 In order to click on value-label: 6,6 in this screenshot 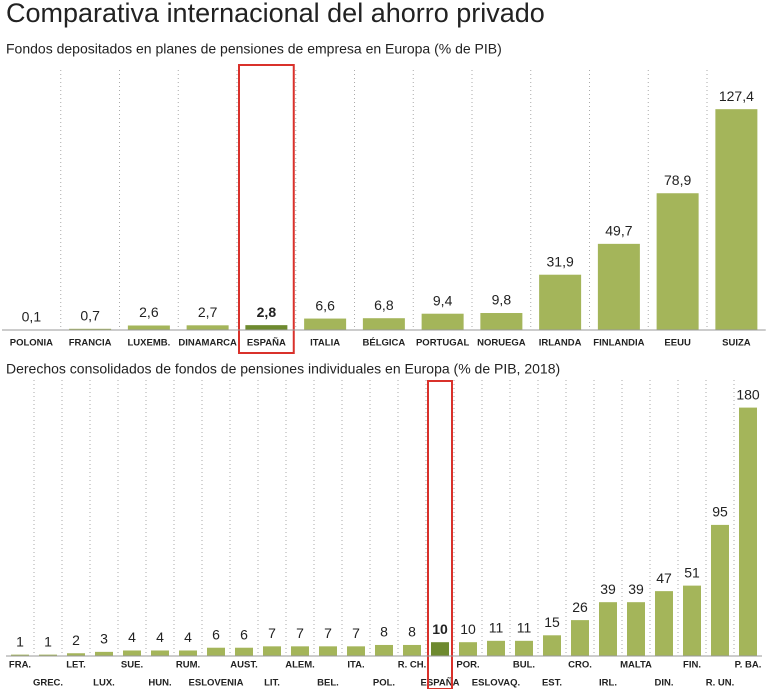, I will do `click(325, 305)`.